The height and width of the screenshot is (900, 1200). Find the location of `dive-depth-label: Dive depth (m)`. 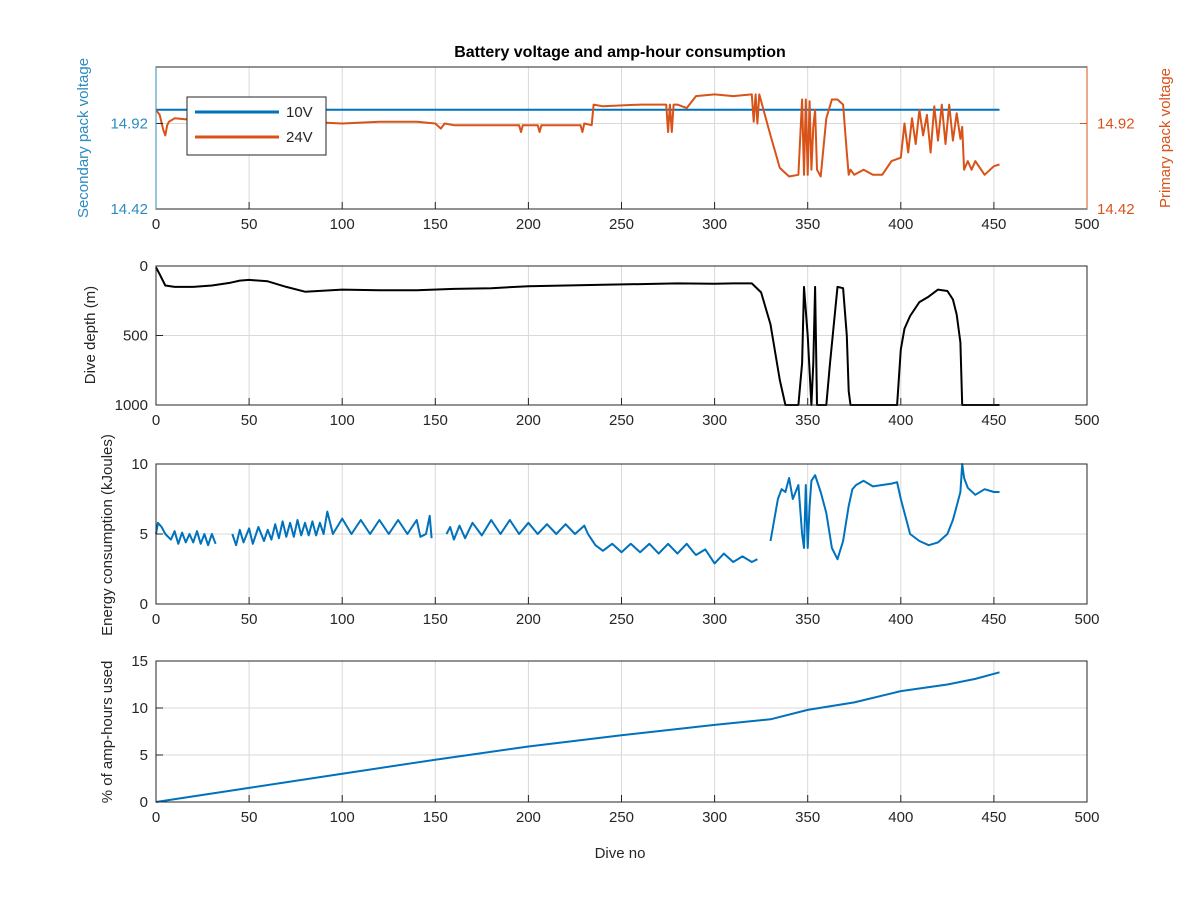

dive-depth-label: Dive depth (m) is located at coordinates (90, 335).